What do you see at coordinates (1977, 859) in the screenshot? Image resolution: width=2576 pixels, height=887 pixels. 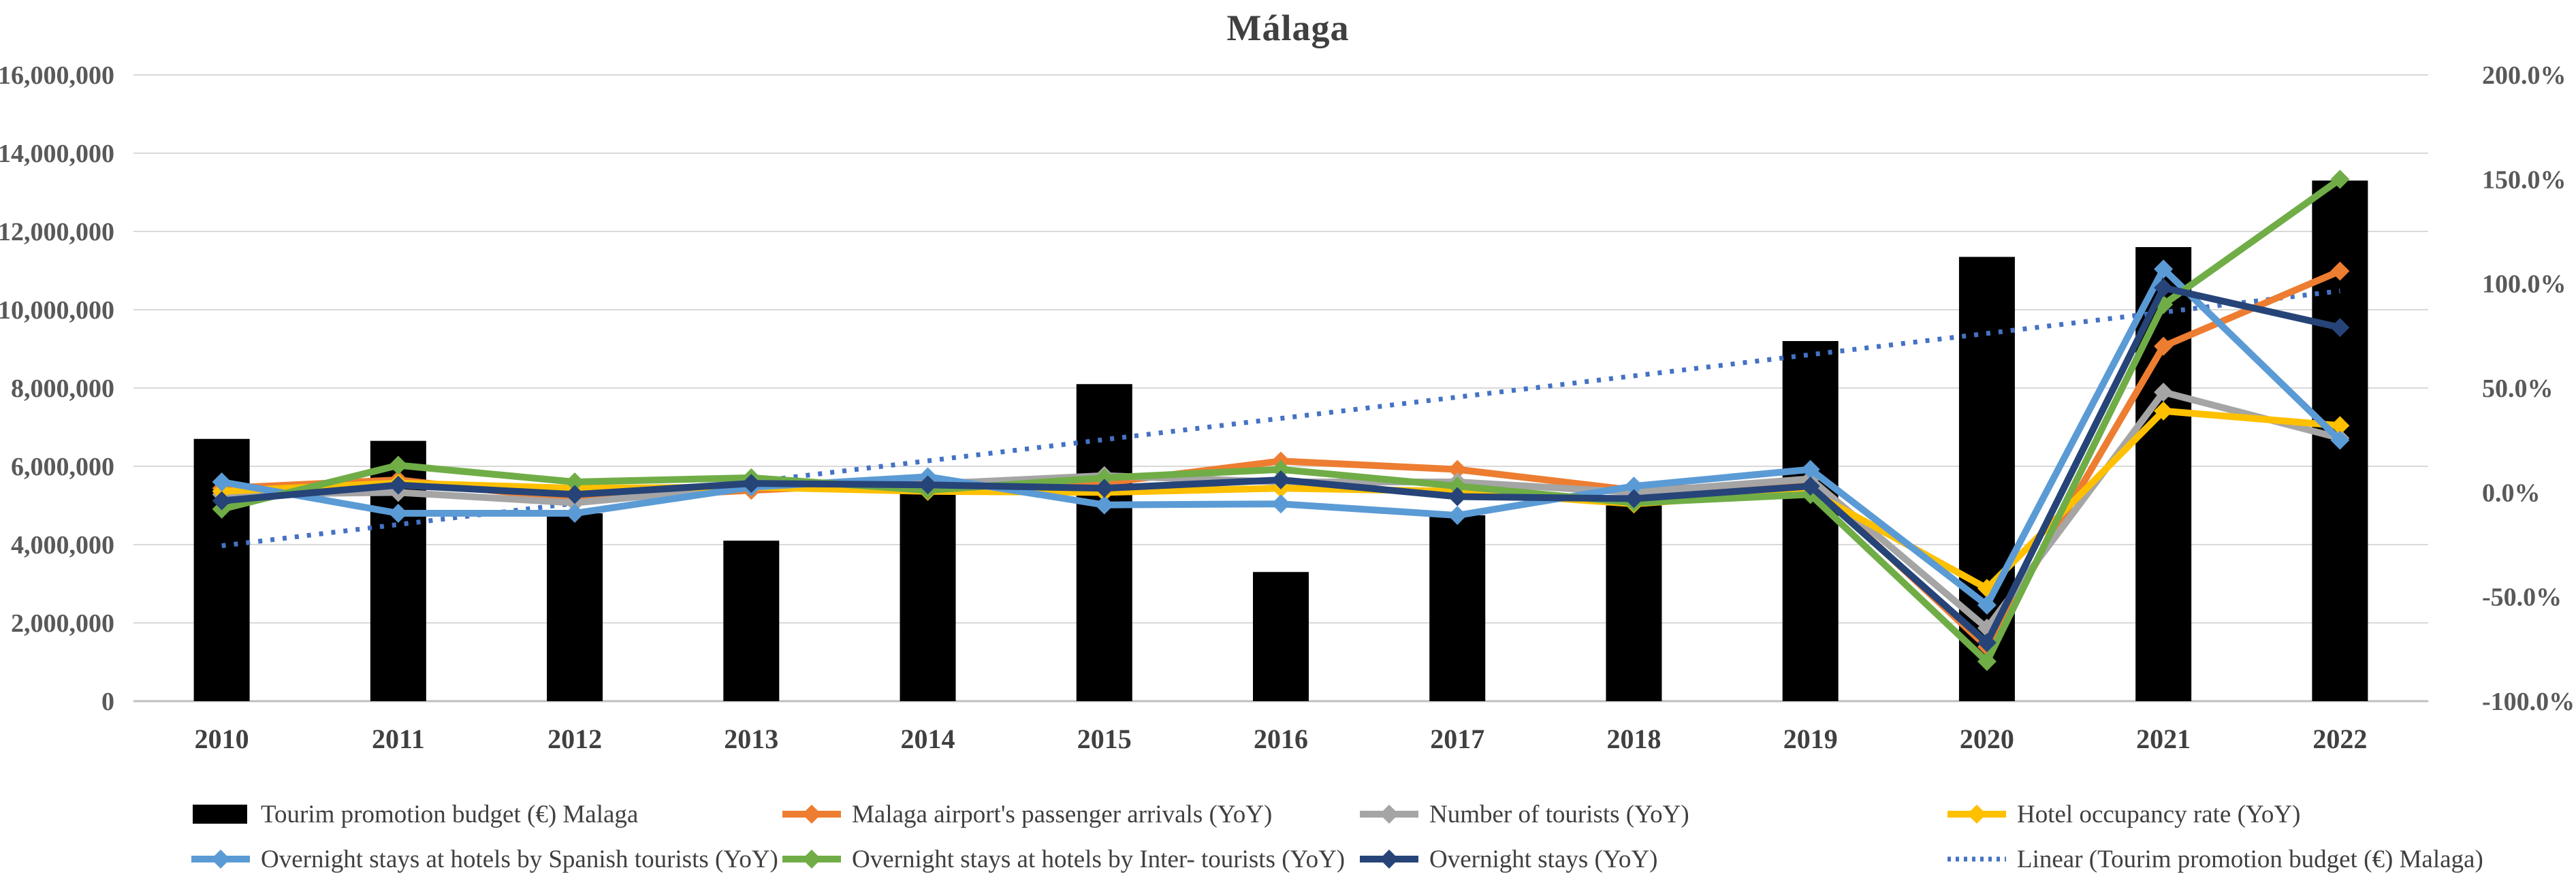 I see `dotted-swatch-icon` at bounding box center [1977, 859].